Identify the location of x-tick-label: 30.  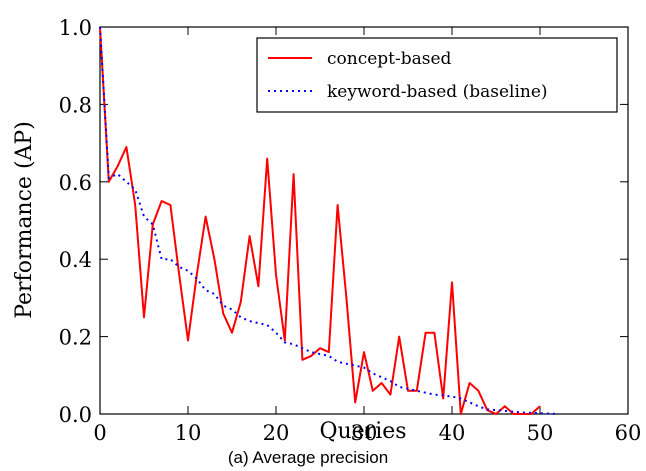
(364, 433).